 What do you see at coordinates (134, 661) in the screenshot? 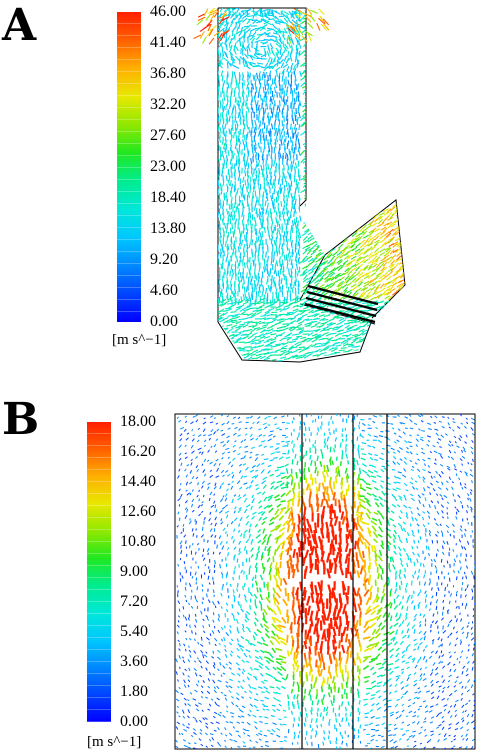
I see `colorbar-tick-label: 3.60` at bounding box center [134, 661].